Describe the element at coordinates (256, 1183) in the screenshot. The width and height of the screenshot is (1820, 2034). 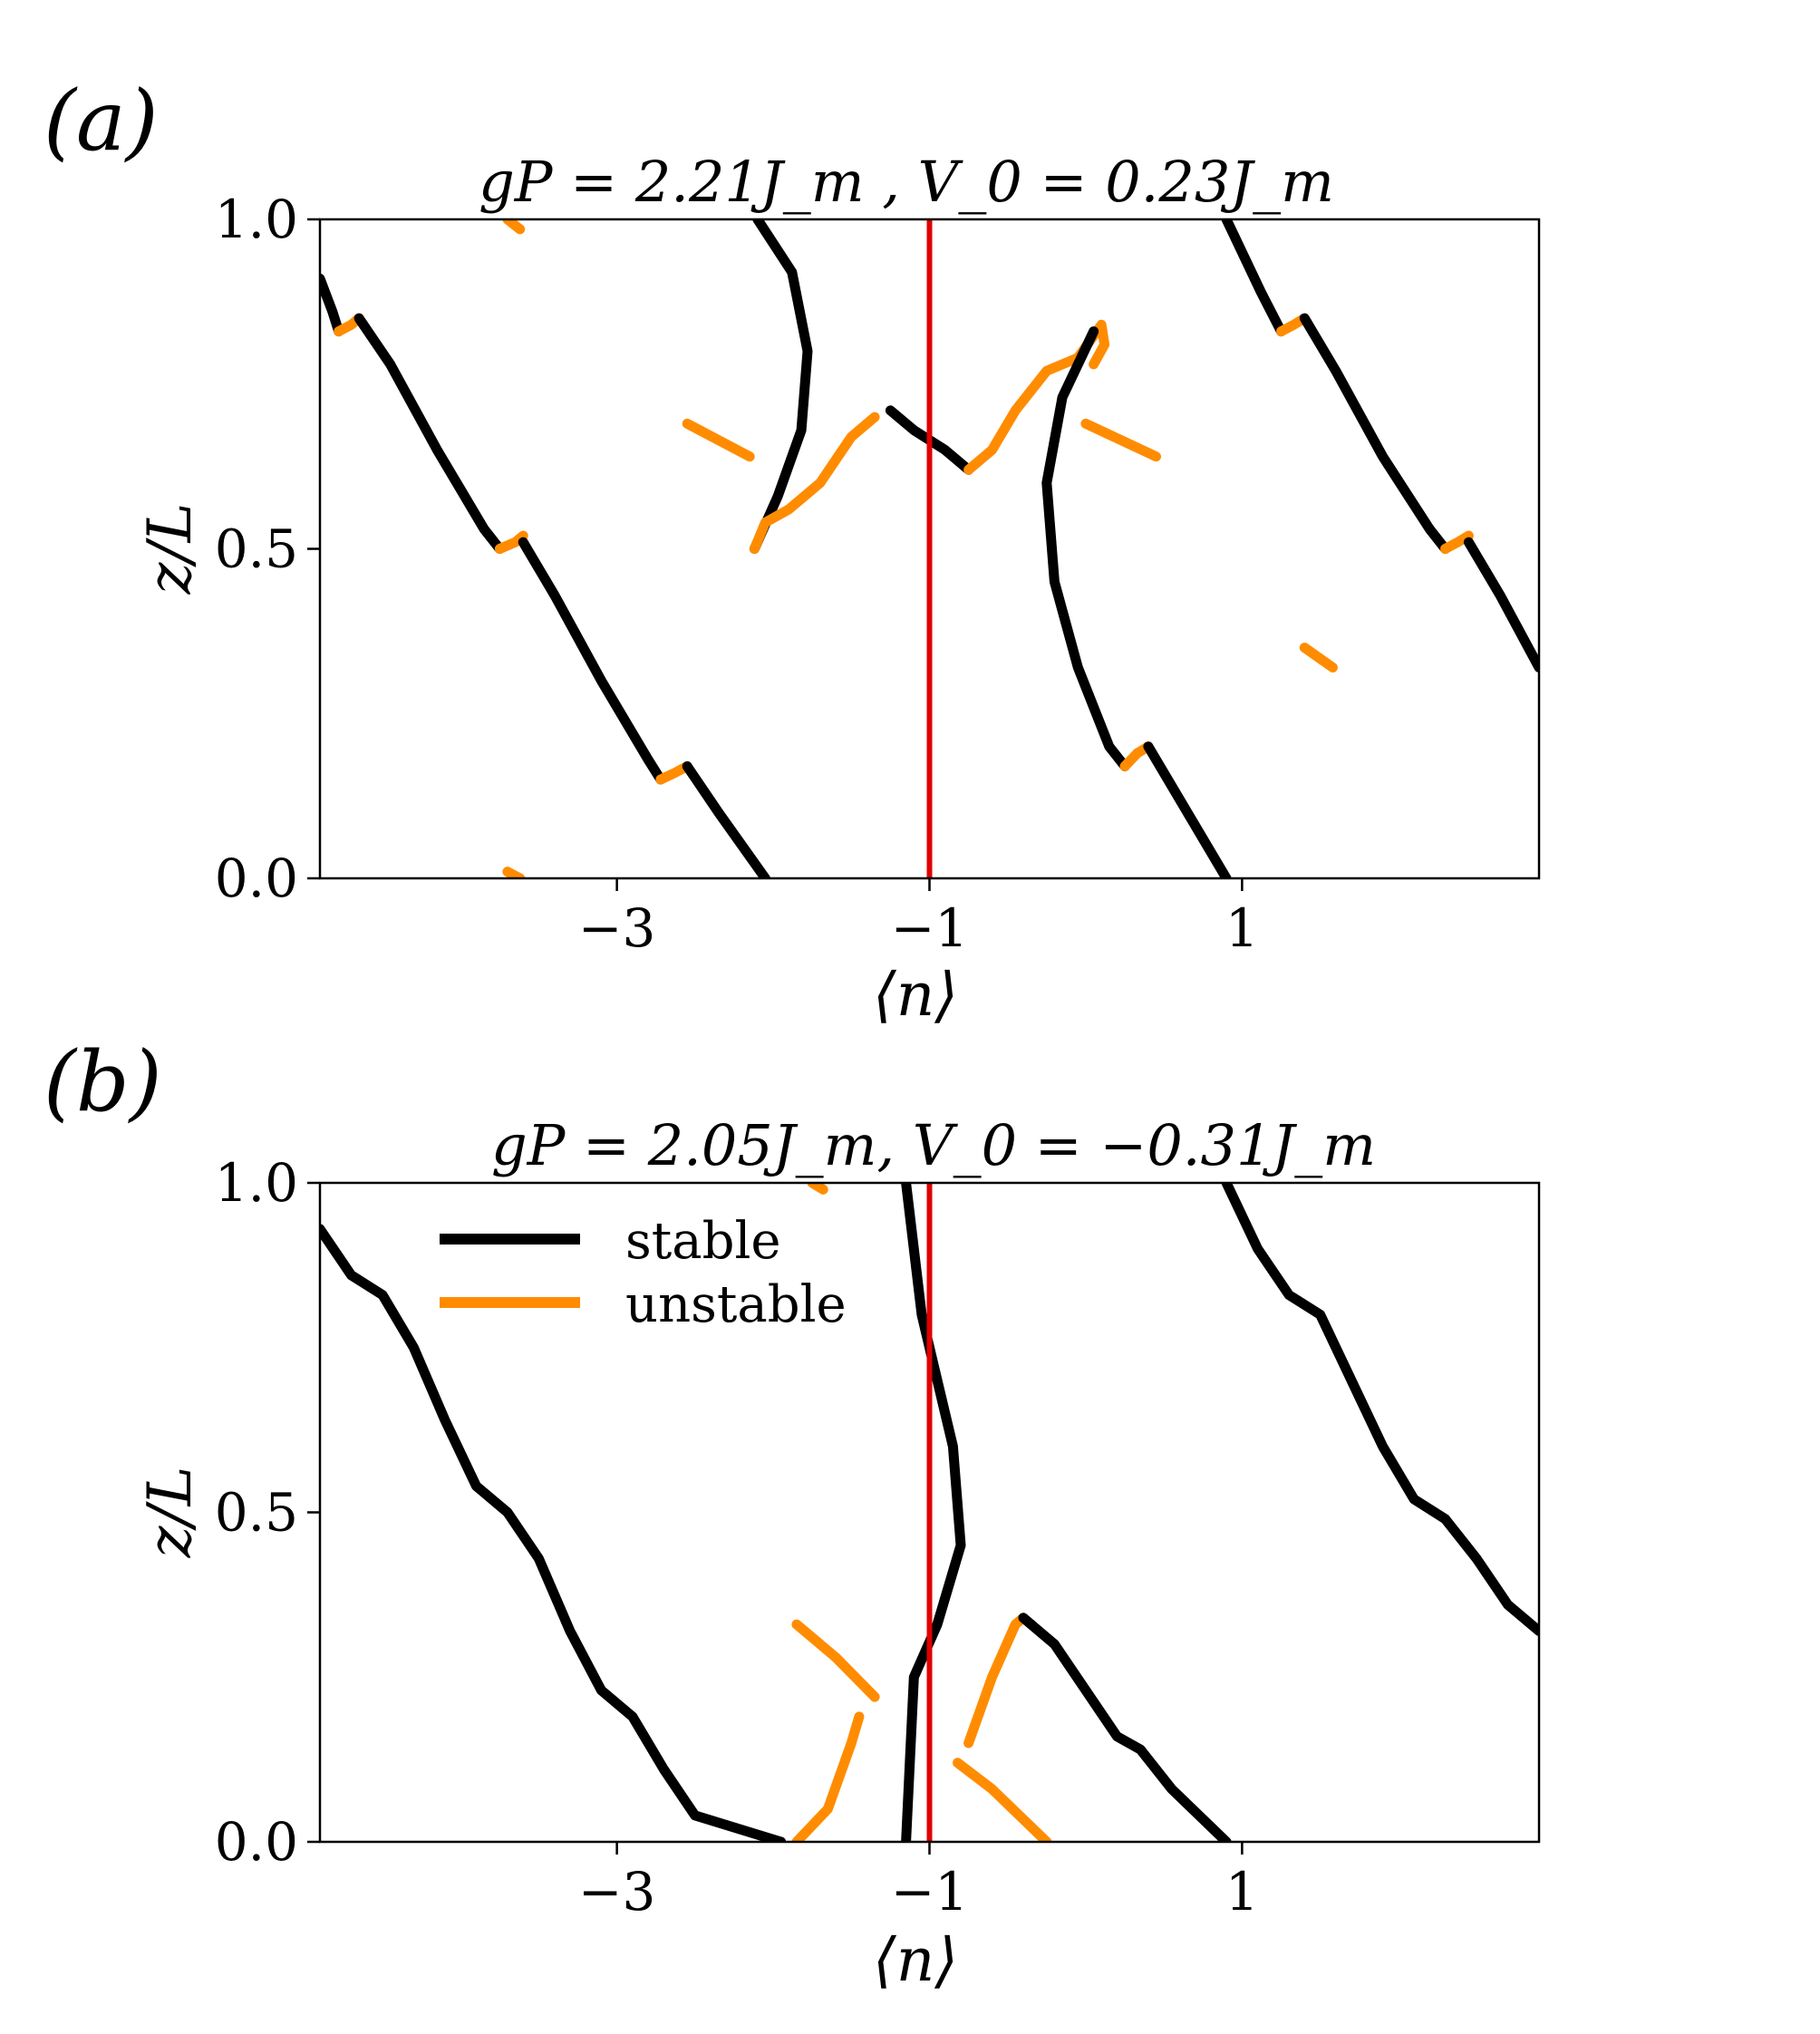
I see `y-tick-label-b-2: 1.0` at that location.